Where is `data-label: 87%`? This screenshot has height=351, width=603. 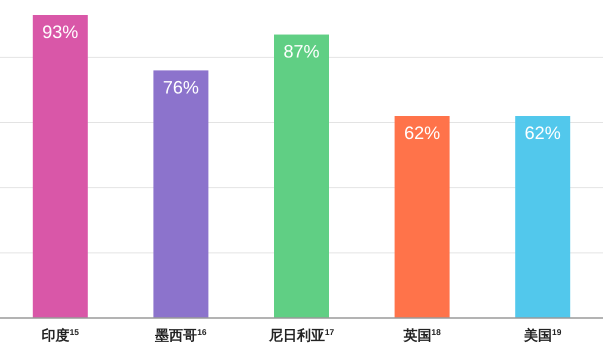 data-label: 87% is located at coordinates (301, 52).